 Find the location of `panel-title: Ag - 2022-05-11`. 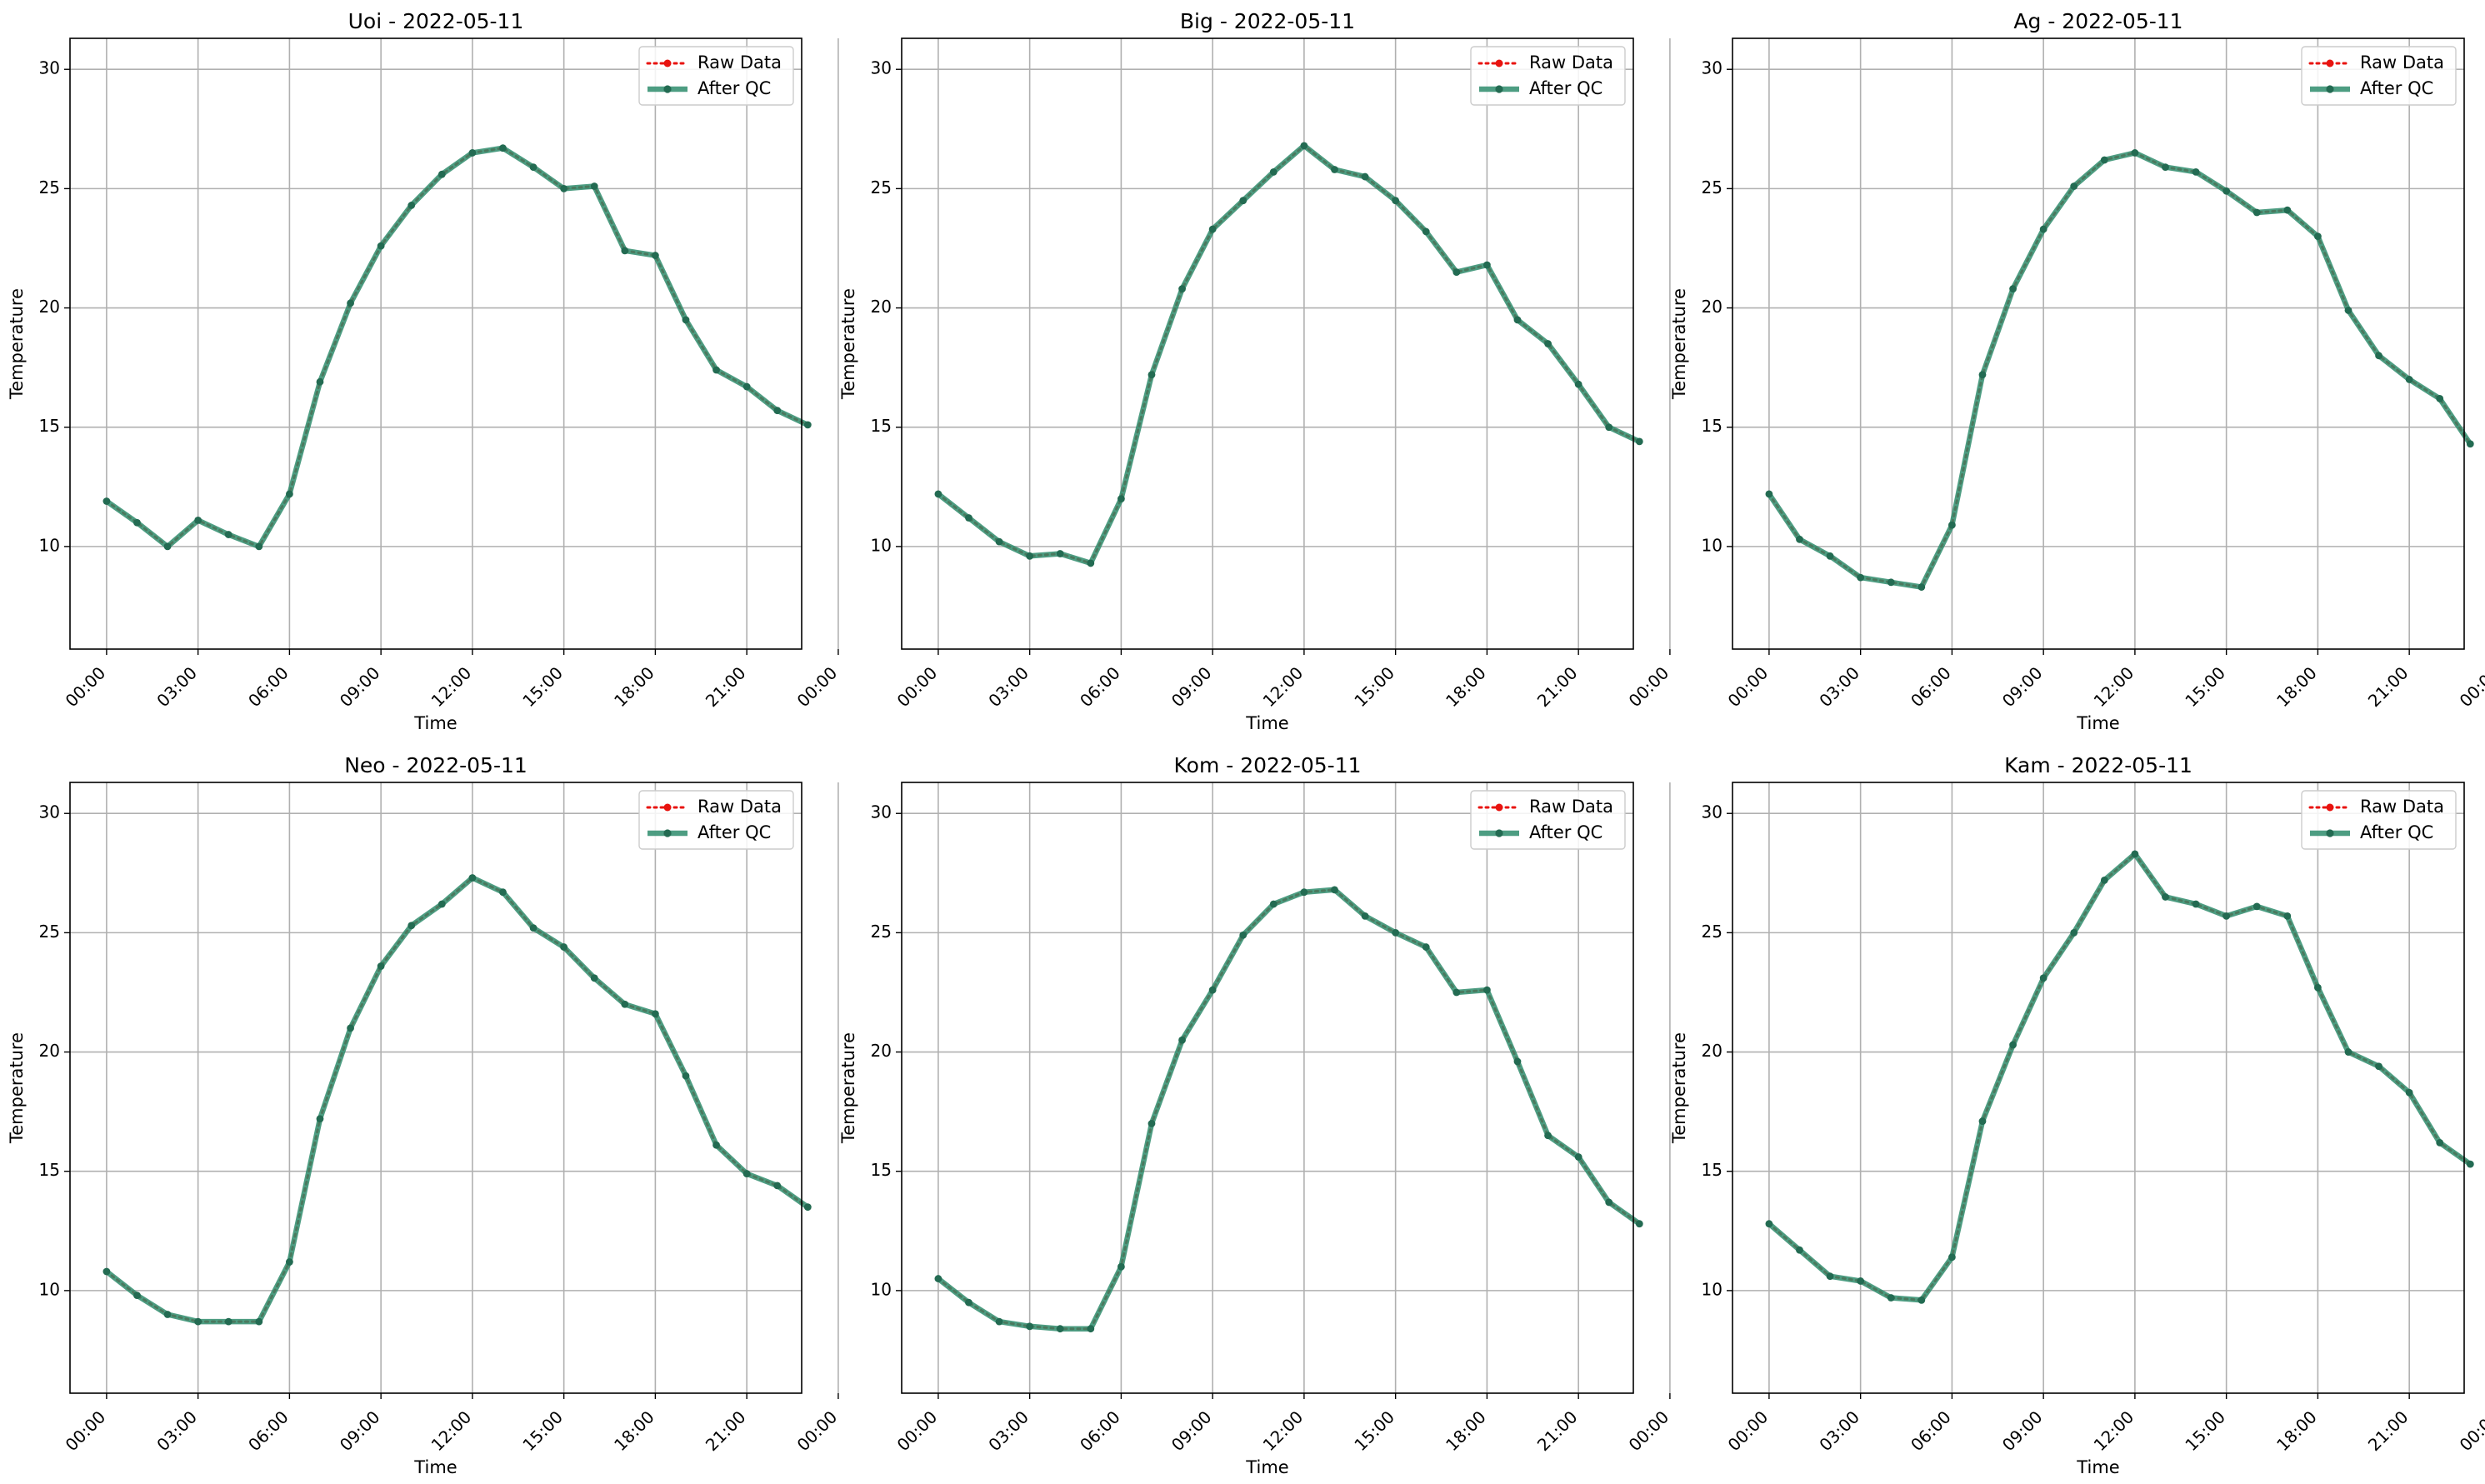

panel-title: Ag - 2022-05-11 is located at coordinates (2097, 21).